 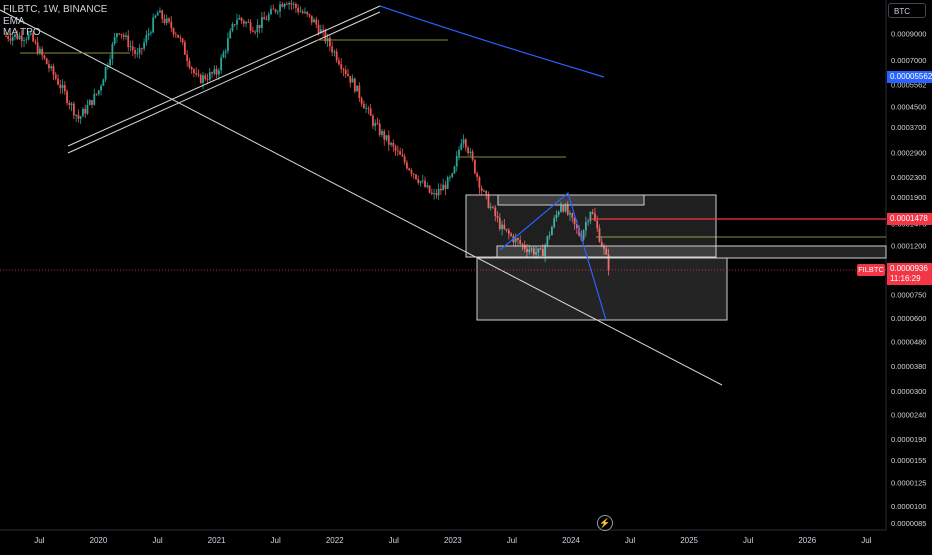 What do you see at coordinates (748, 540) in the screenshot?
I see `x-tick-label-12: Jul` at bounding box center [748, 540].